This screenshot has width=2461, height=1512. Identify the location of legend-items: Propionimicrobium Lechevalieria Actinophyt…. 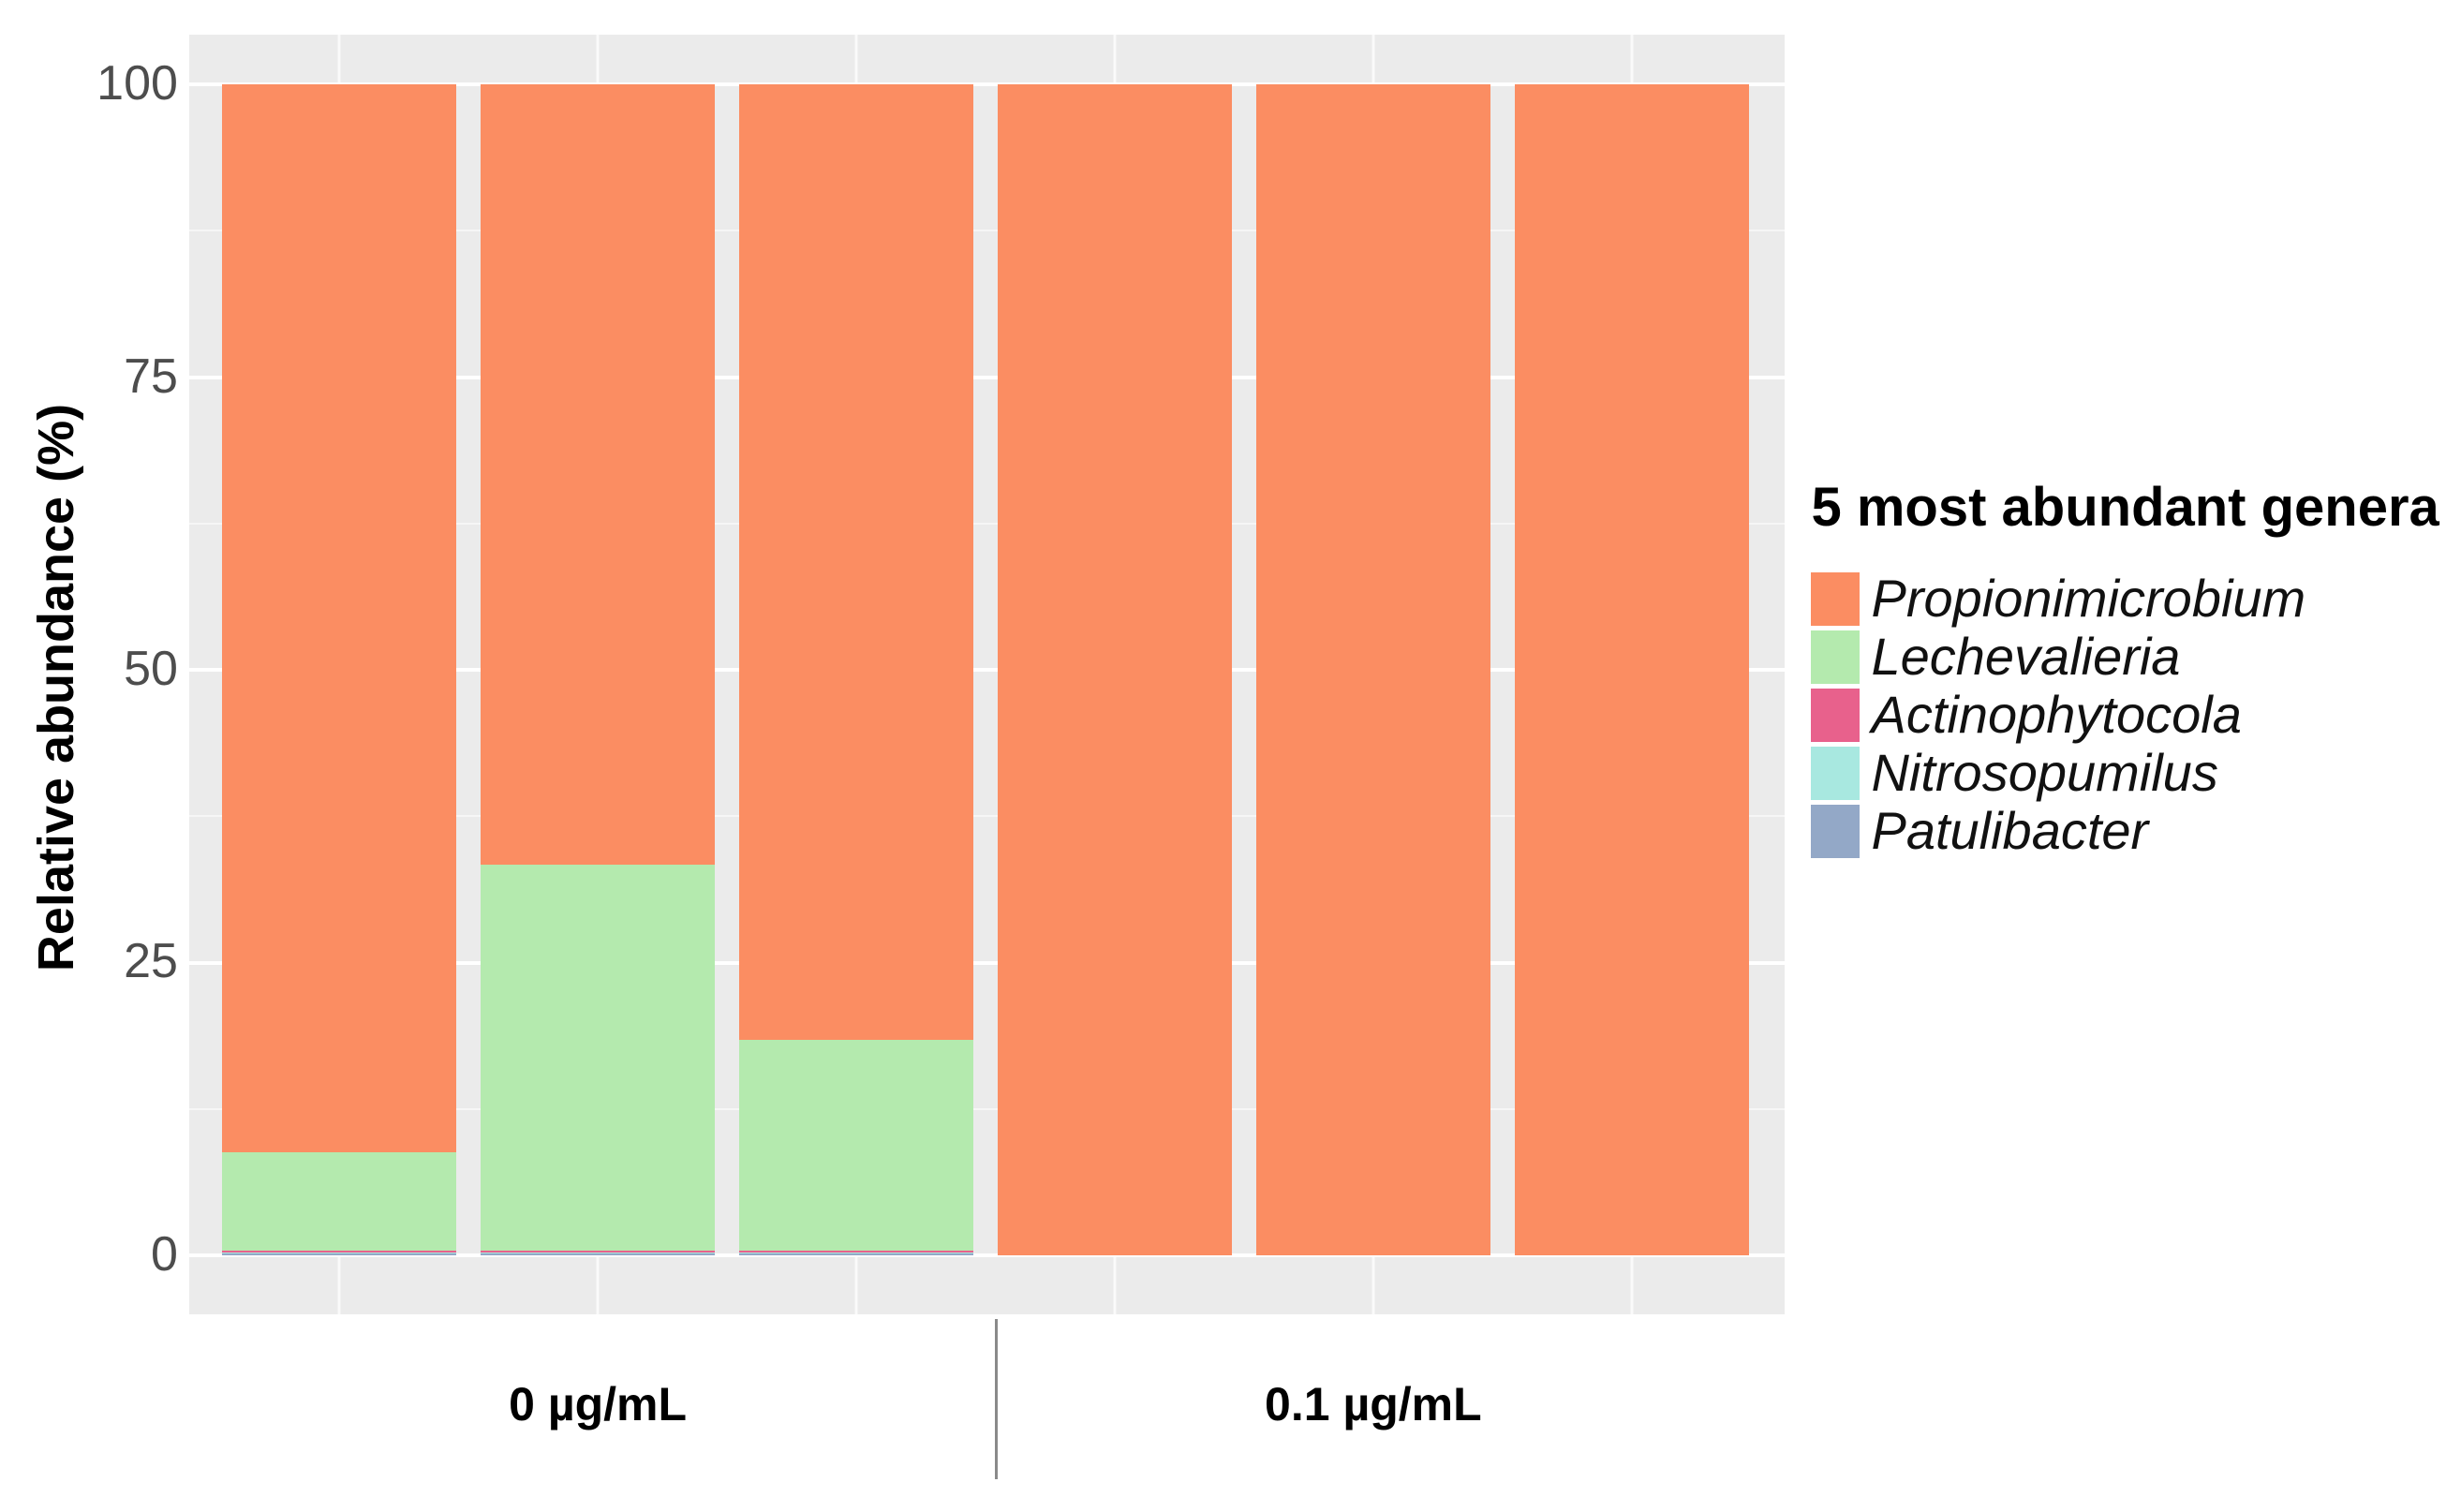
(2125, 715).